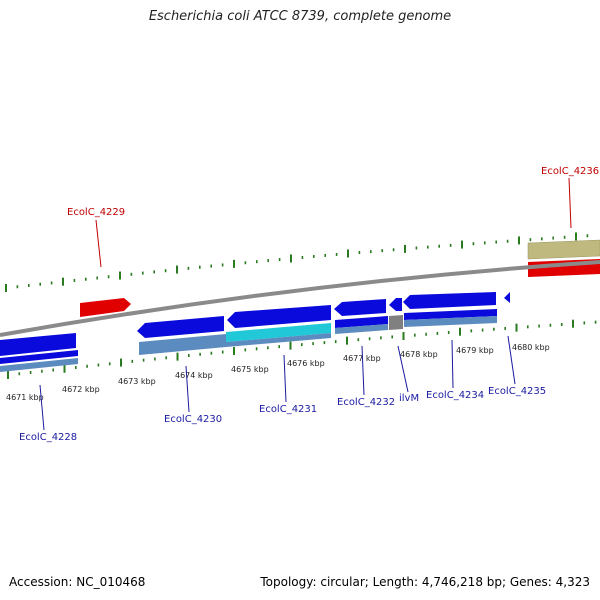 This screenshot has width=600, height=600. Describe the element at coordinates (300, 298) in the screenshot. I see `genome-backbone` at that location.